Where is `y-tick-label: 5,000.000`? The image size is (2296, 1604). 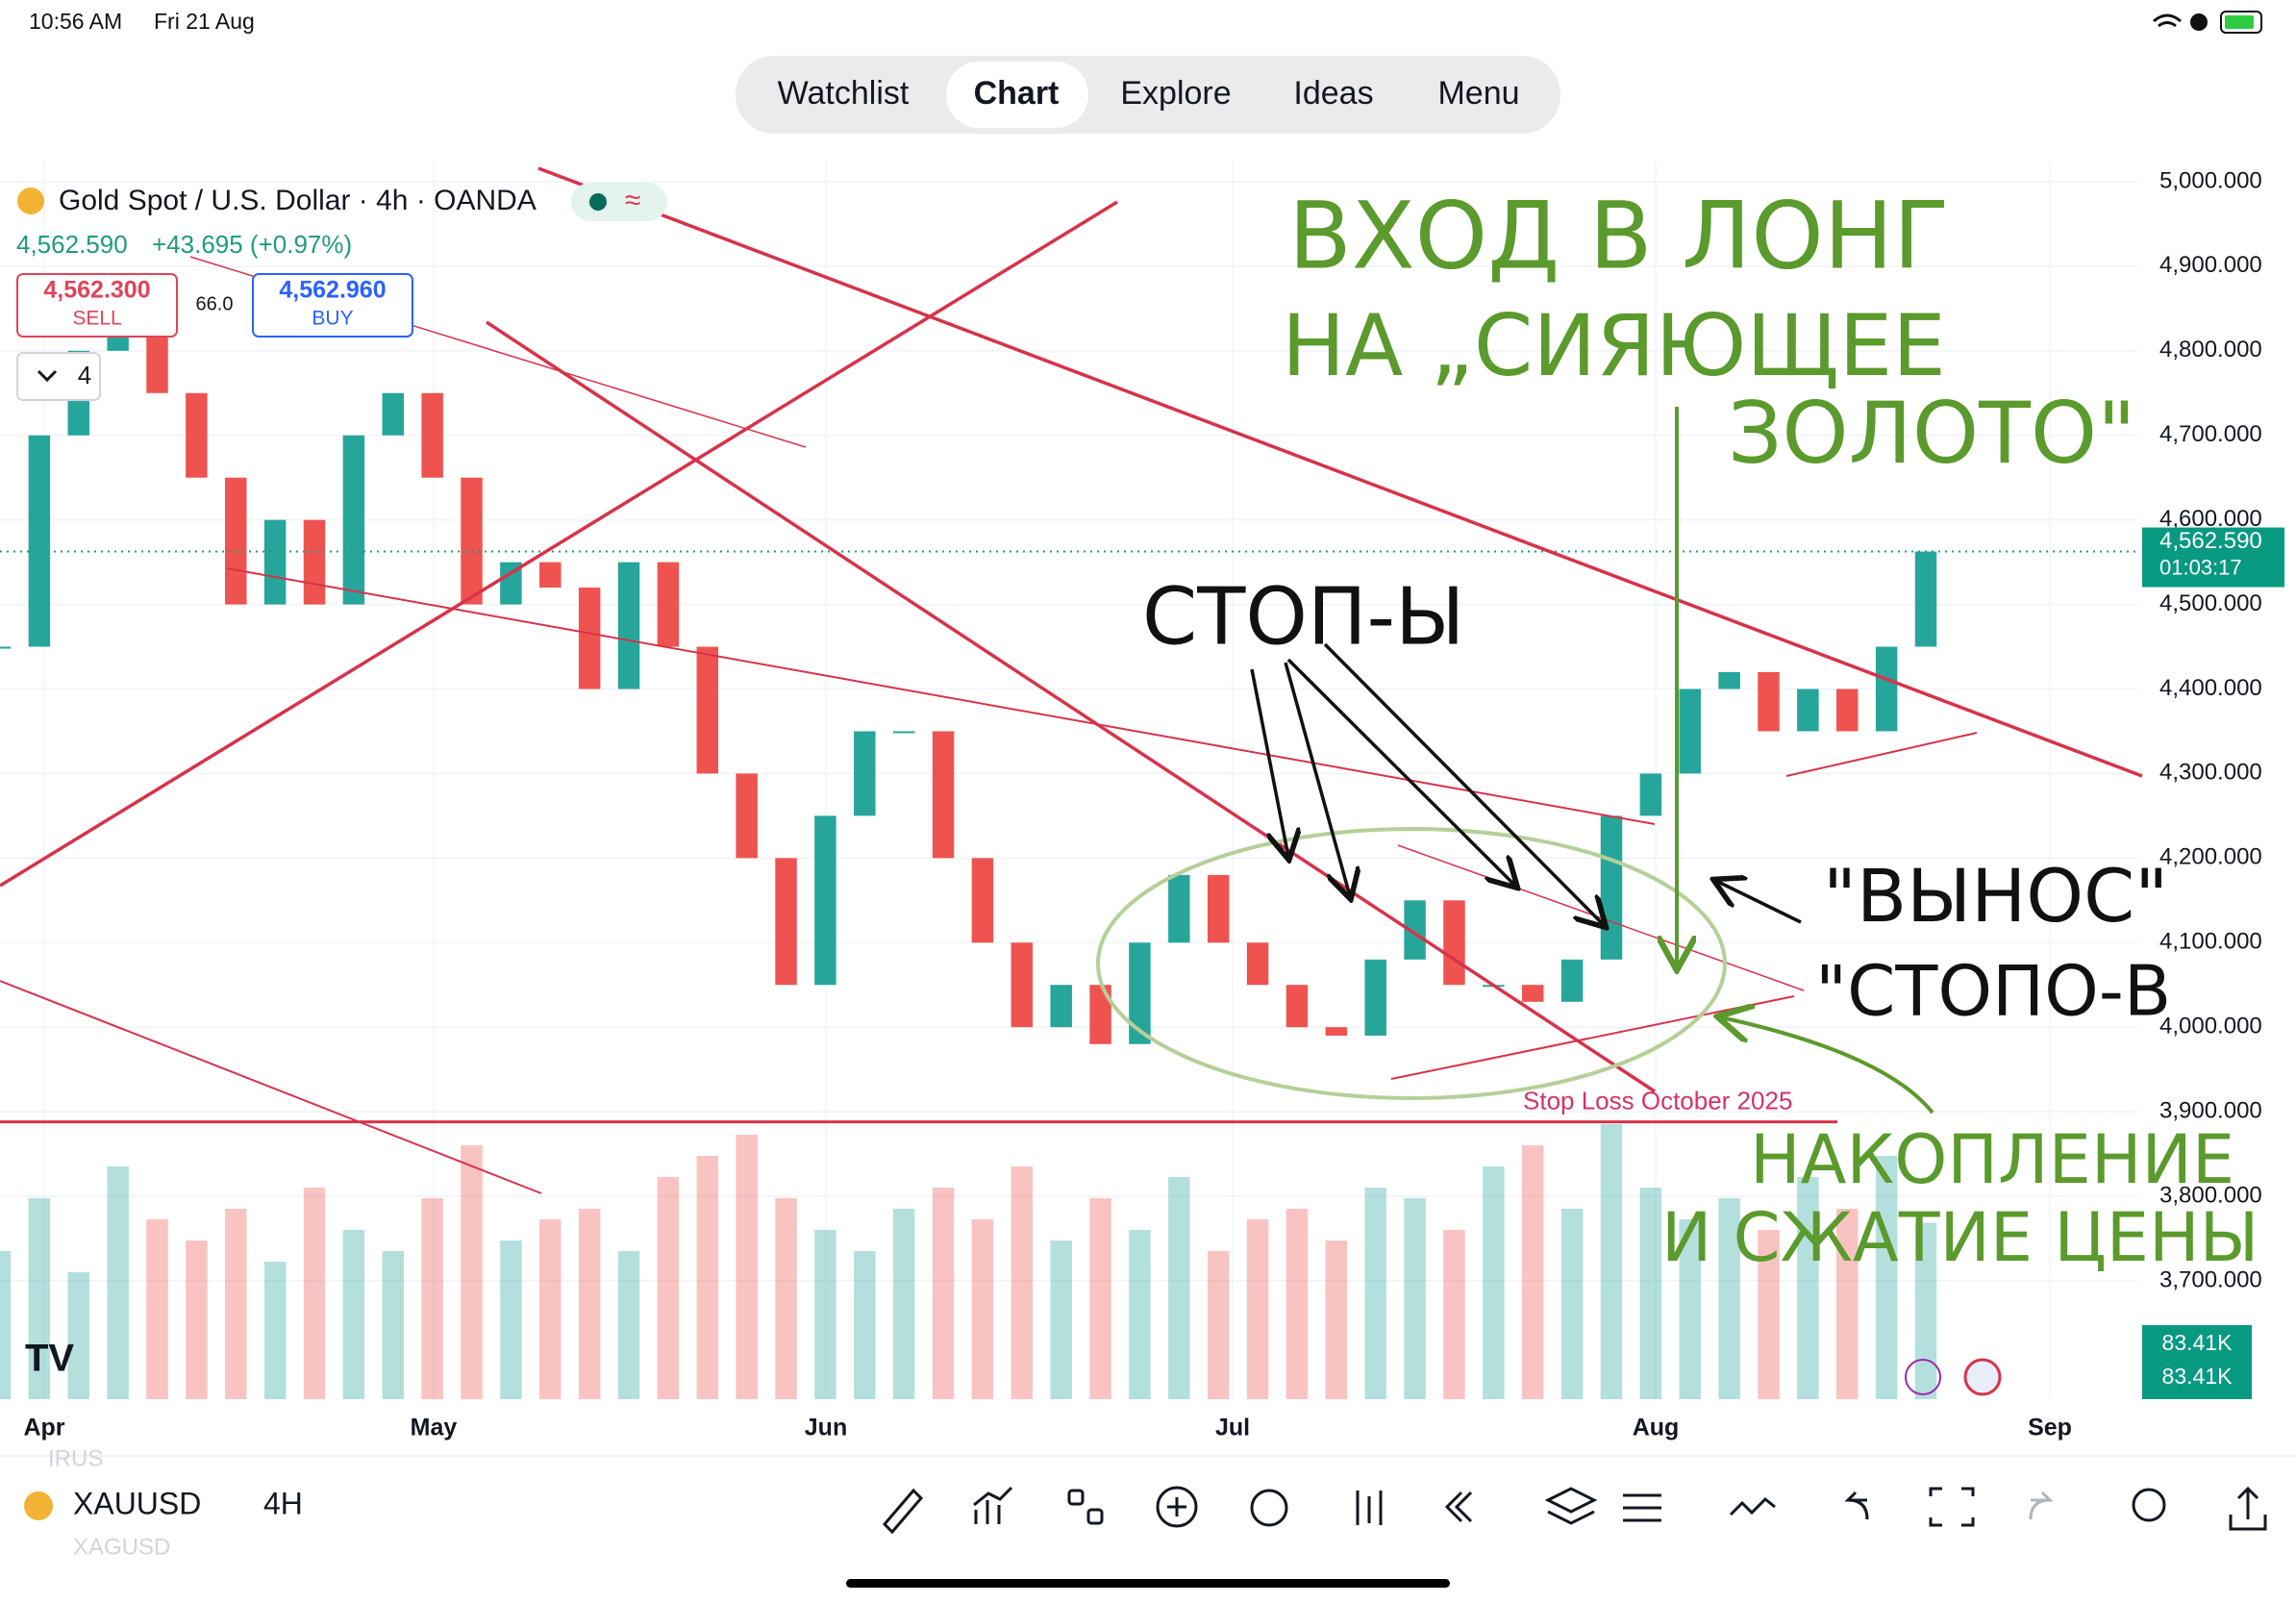
y-tick-label: 5,000.000 is located at coordinates (2210, 180).